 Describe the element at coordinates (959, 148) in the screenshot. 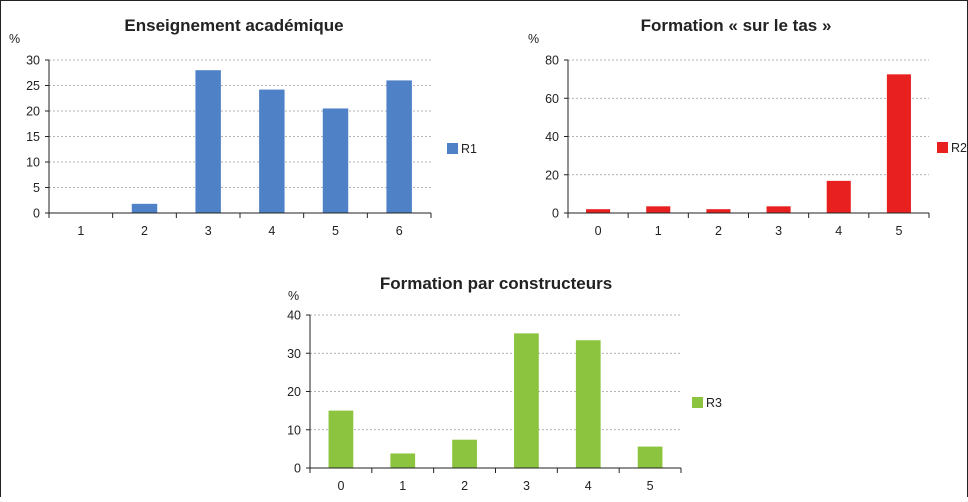

I see `legend-label: R2` at that location.